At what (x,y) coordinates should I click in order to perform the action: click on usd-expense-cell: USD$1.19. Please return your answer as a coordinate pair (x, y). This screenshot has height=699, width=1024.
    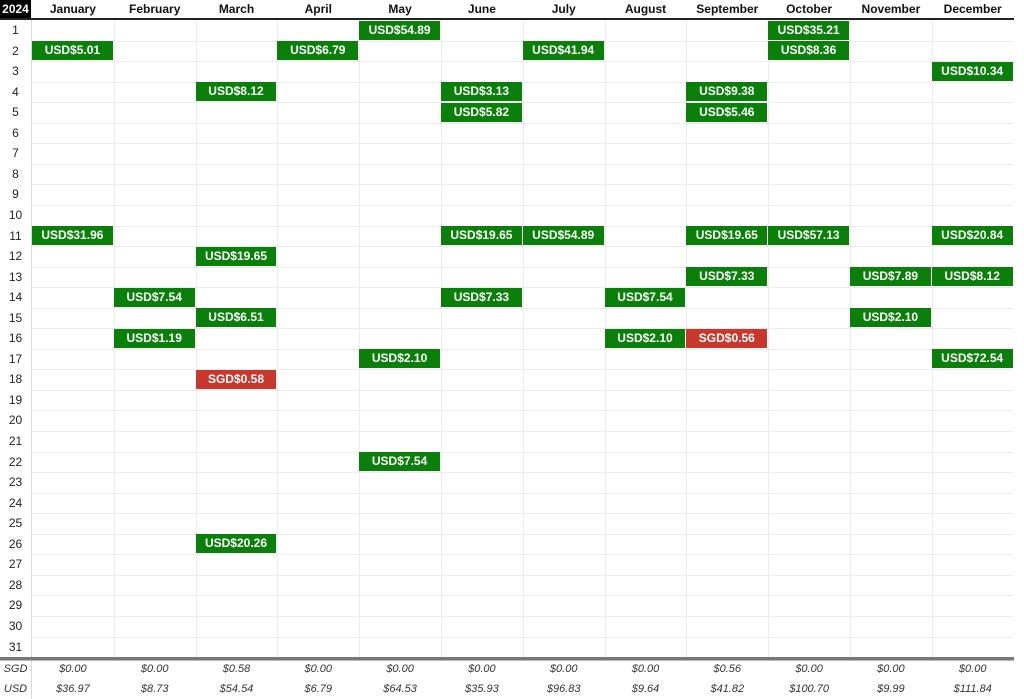
    Looking at the image, I should click on (154, 338).